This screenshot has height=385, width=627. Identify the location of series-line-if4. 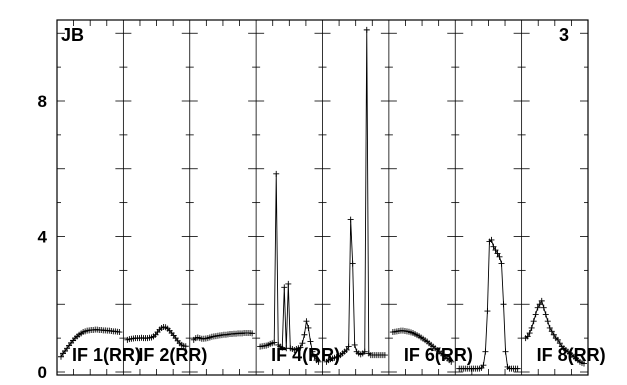
(289, 268).